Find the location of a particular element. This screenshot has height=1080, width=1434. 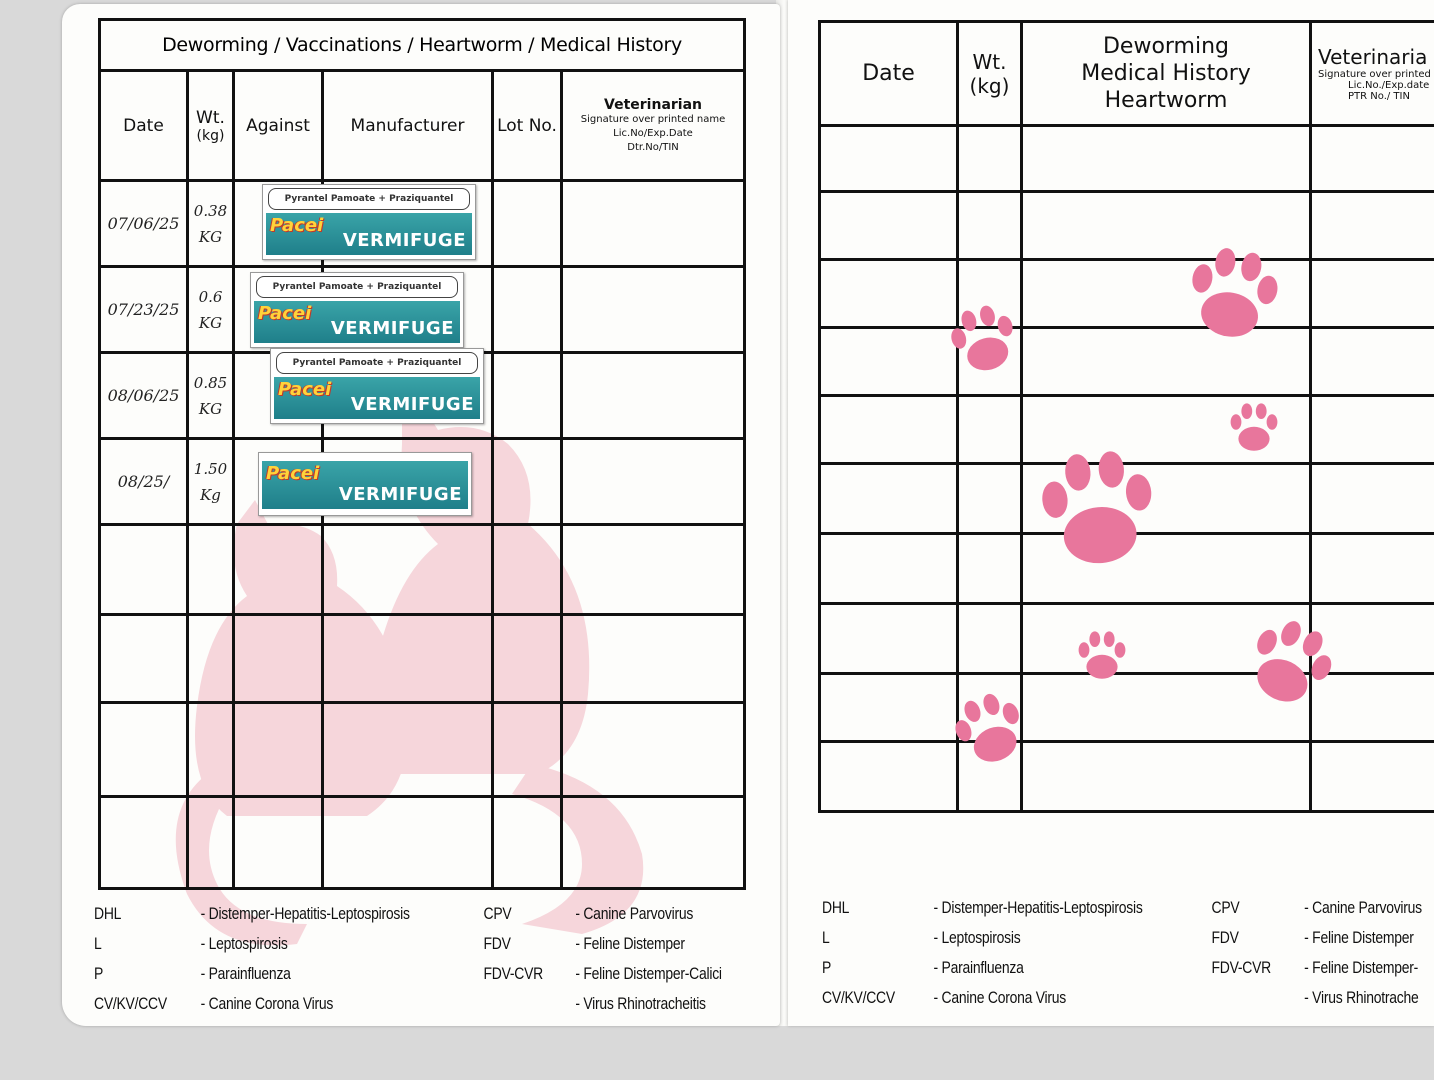

row-date: 08/25/ is located at coordinates (143, 481).